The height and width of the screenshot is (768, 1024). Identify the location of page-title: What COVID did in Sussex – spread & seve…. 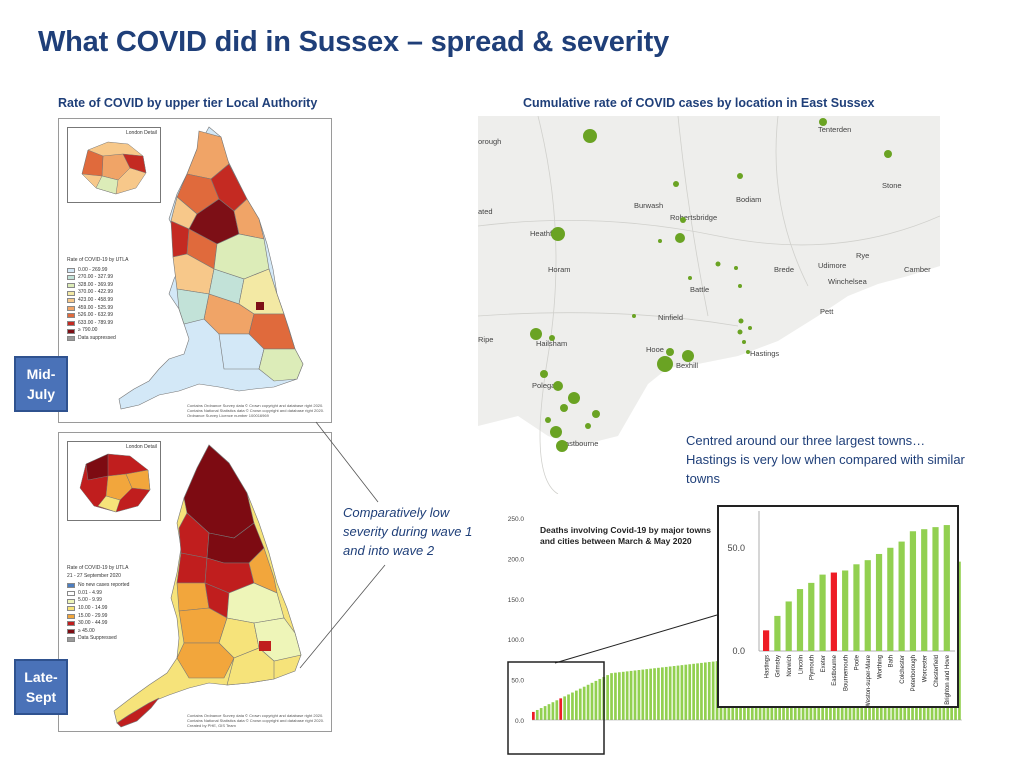
(354, 42).